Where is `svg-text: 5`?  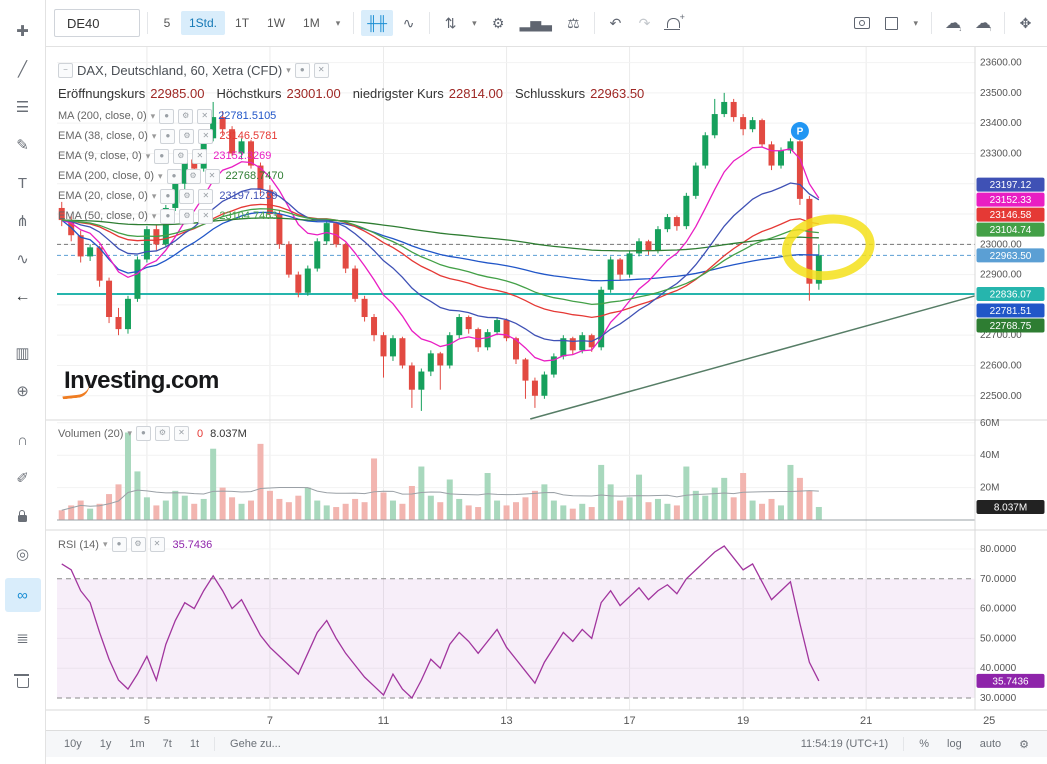
svg-text: 5 is located at coordinates (147, 721).